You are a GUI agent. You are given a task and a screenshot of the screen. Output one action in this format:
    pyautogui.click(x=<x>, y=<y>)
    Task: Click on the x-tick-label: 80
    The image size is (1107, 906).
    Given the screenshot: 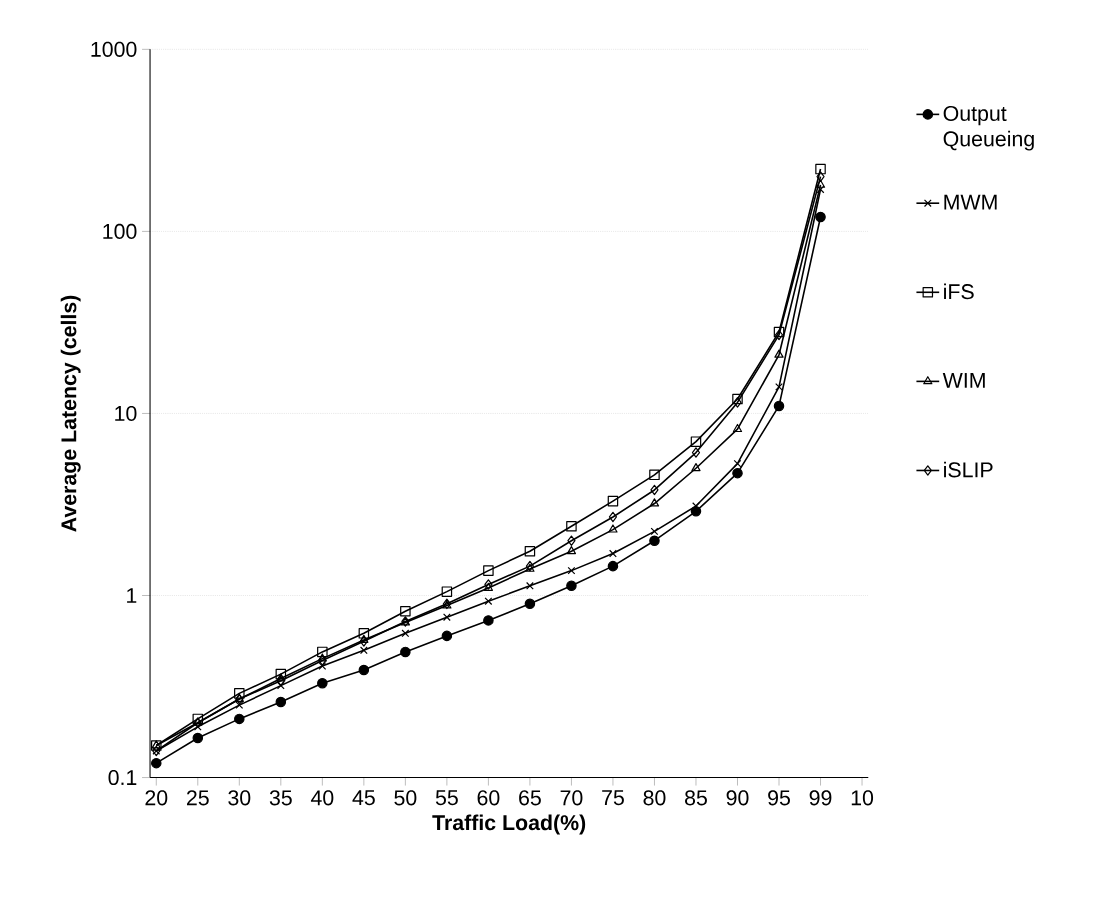 What is the action you would take?
    pyautogui.click(x=654, y=798)
    